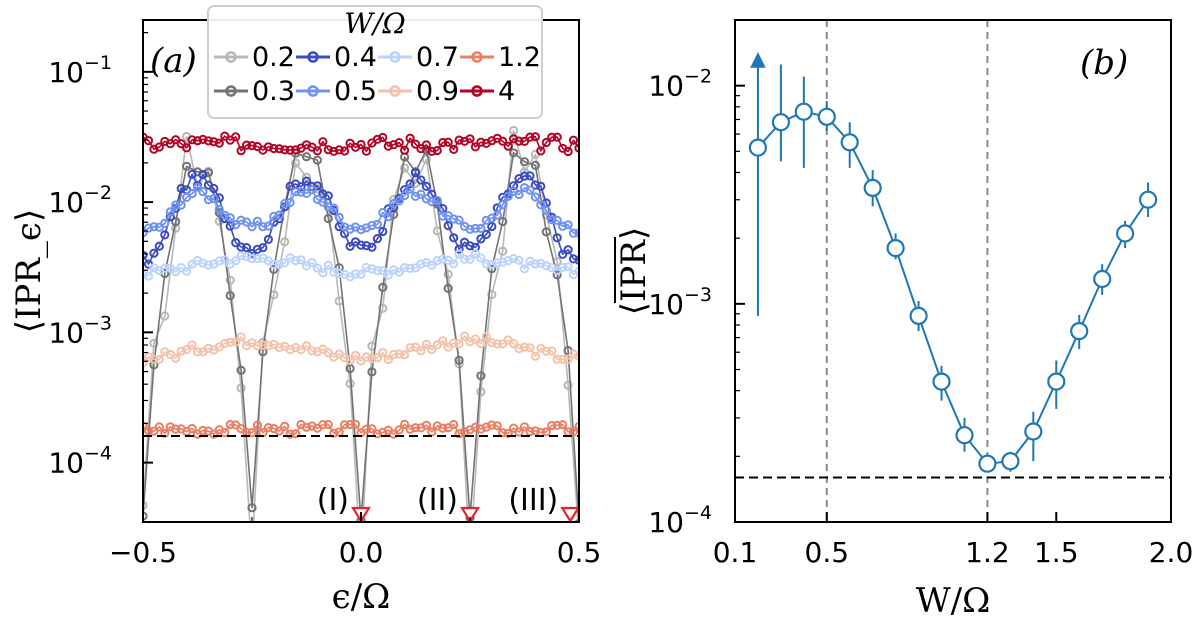 This screenshot has width=1196, height=626. I want to click on legend-entry-label: 4, so click(506, 91).